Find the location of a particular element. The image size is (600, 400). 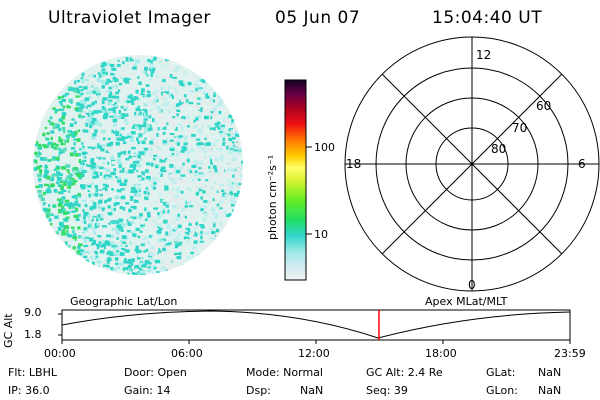

glat-label: GLat: is located at coordinates (501, 372).